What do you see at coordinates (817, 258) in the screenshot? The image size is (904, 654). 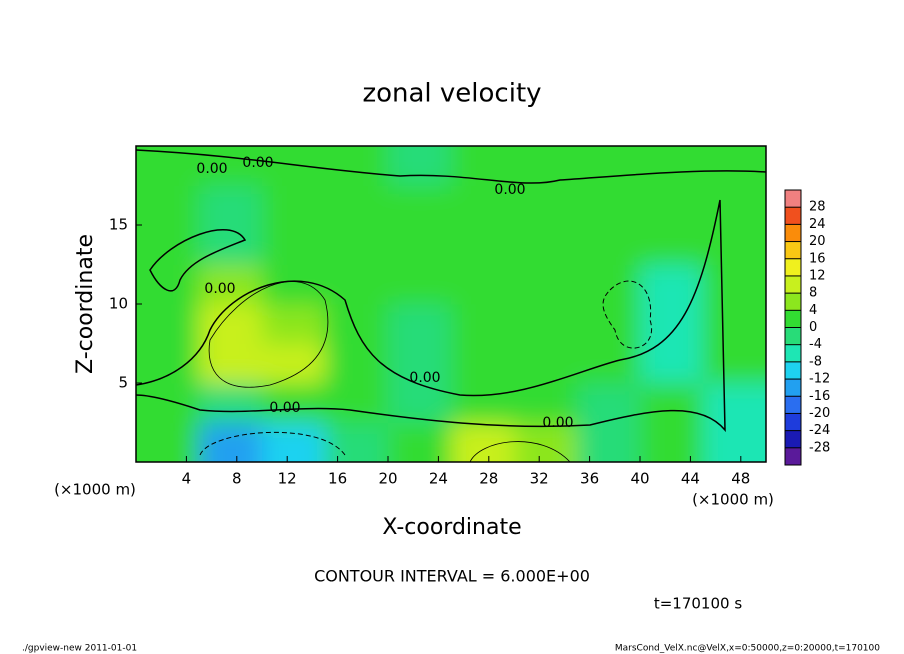 I see `colorbar-label: 16` at bounding box center [817, 258].